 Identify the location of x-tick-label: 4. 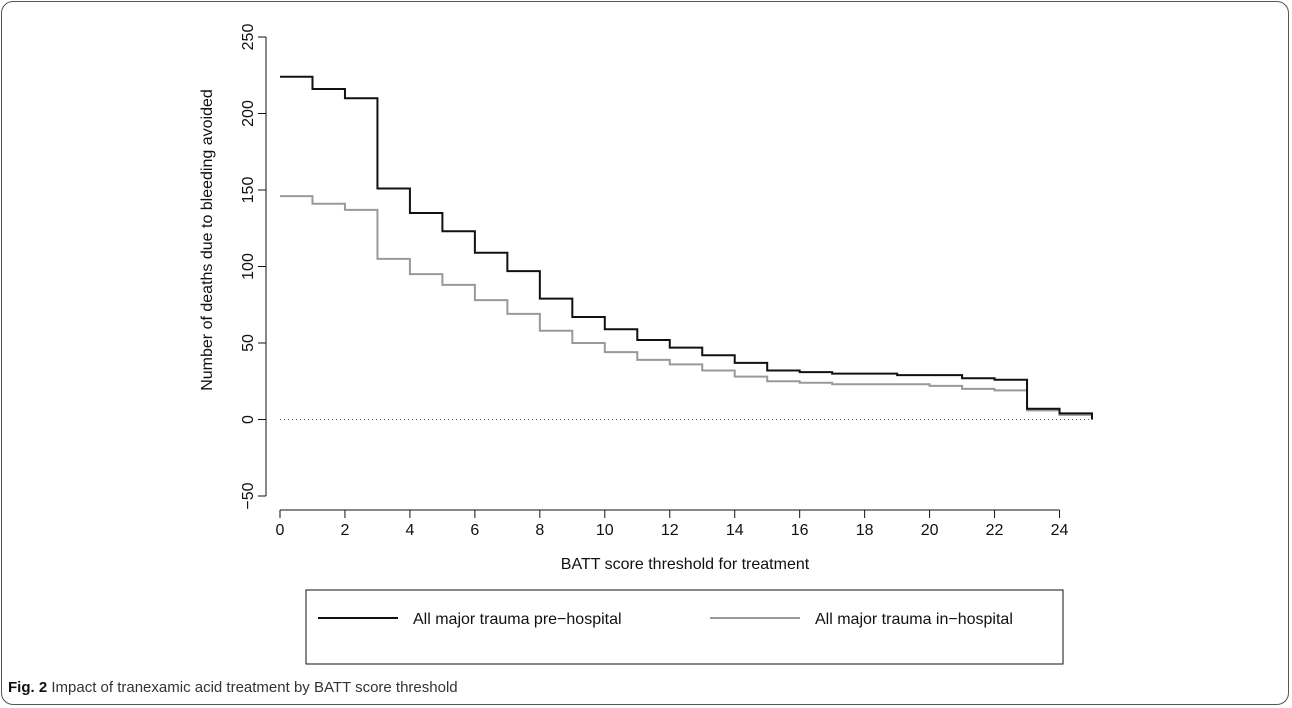
(409, 530).